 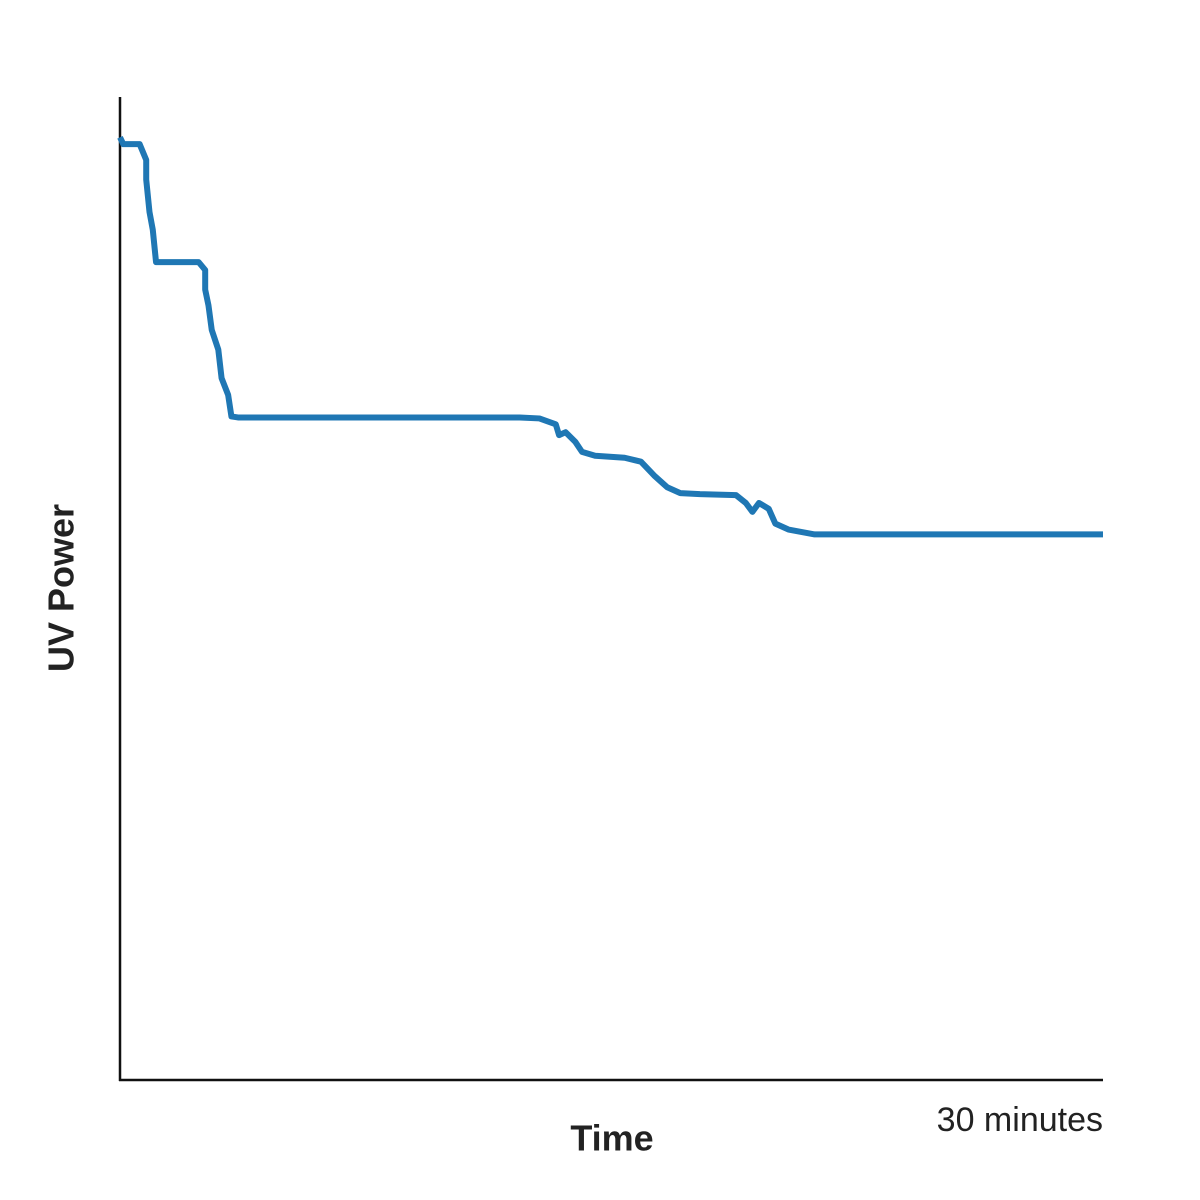 What do you see at coordinates (611, 1138) in the screenshot?
I see `x-axis-label: Time` at bounding box center [611, 1138].